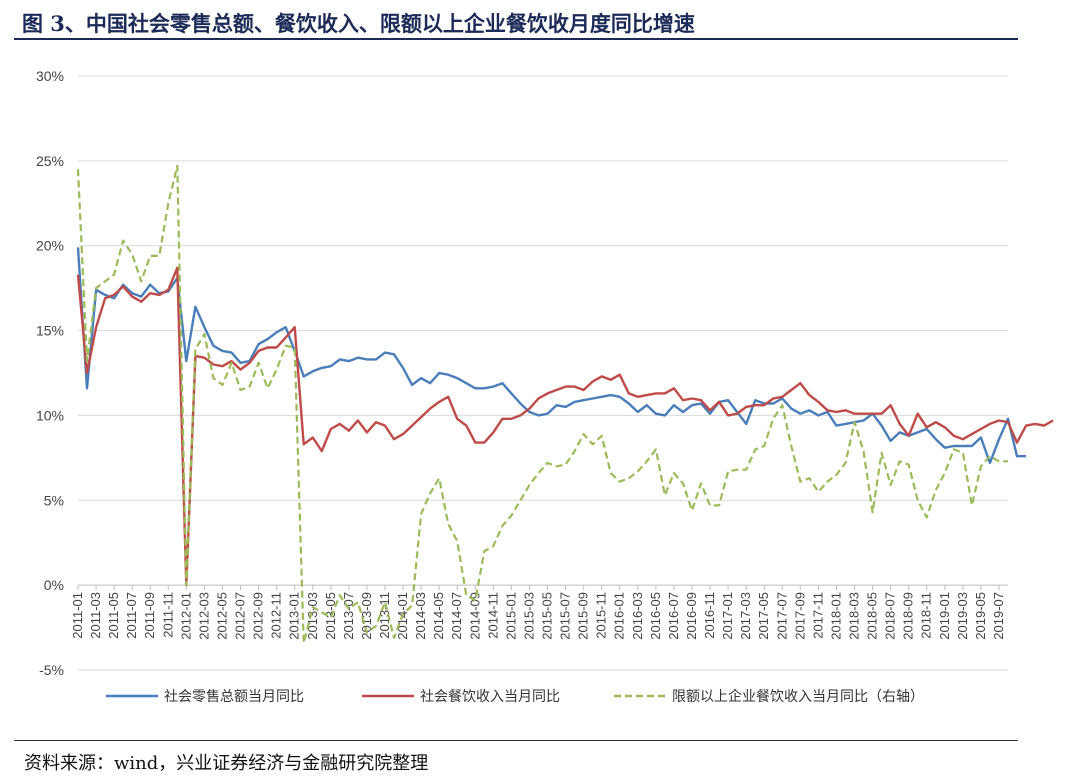  What do you see at coordinates (50, 373) in the screenshot?
I see `y-axis-ticks: -5% 0% 5% 10% 15% 20% 25% 30%` at bounding box center [50, 373].